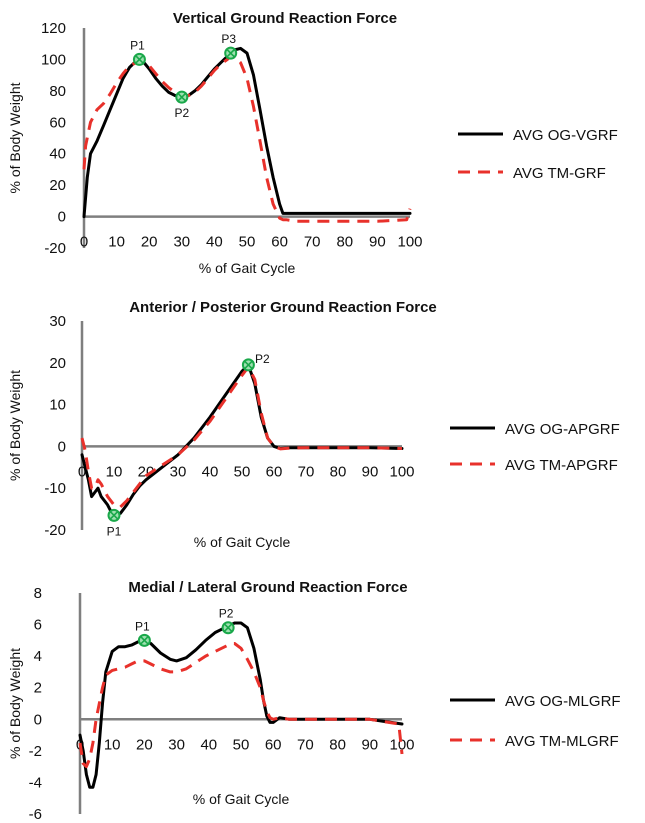  I want to click on chart-1-x-tick-label: 20, so click(149, 242).